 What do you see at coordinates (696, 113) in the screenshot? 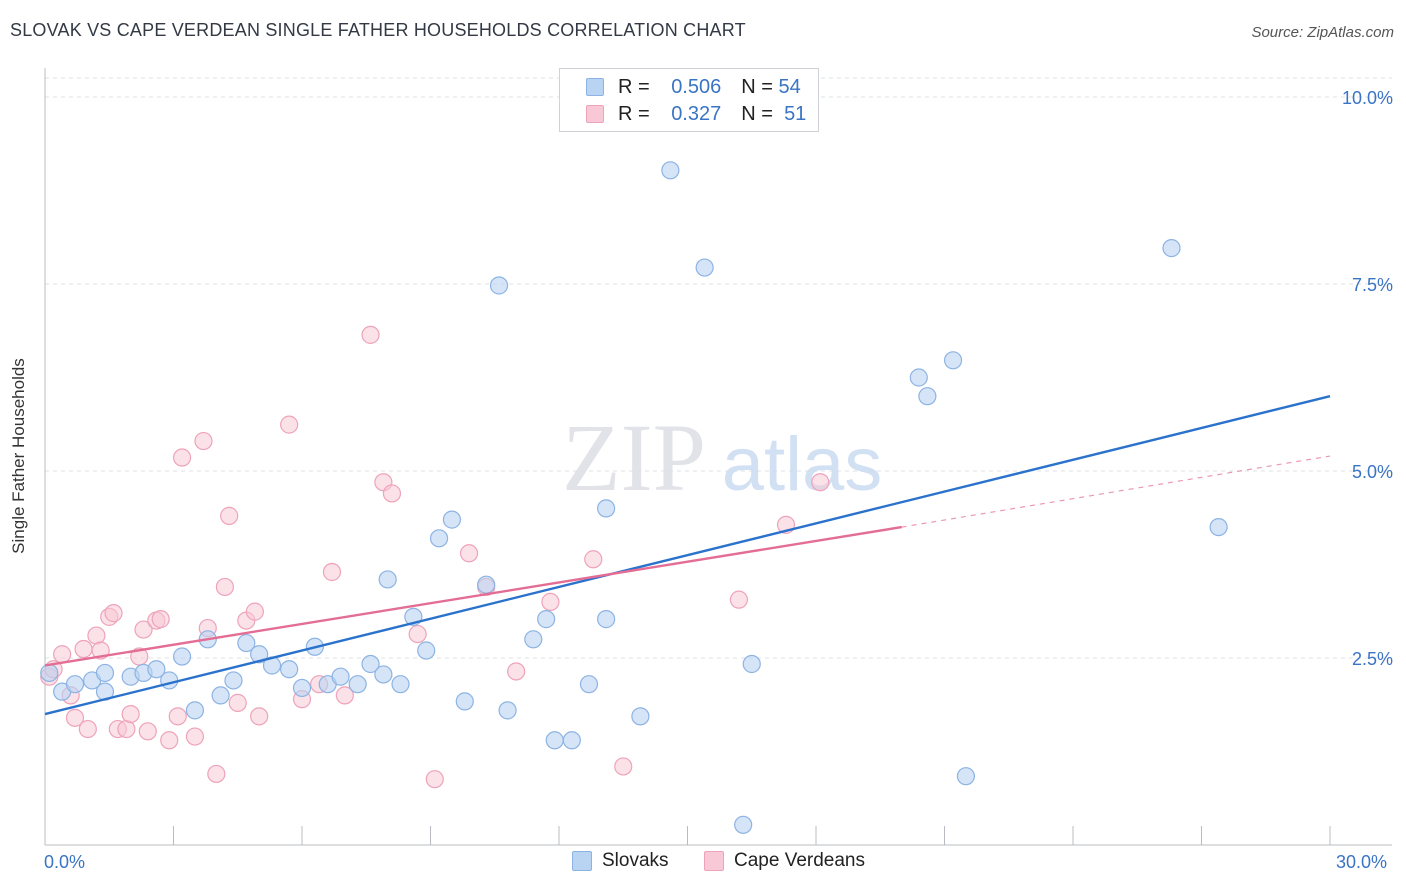
I see `legend-r-value: 0.327` at bounding box center [696, 113].